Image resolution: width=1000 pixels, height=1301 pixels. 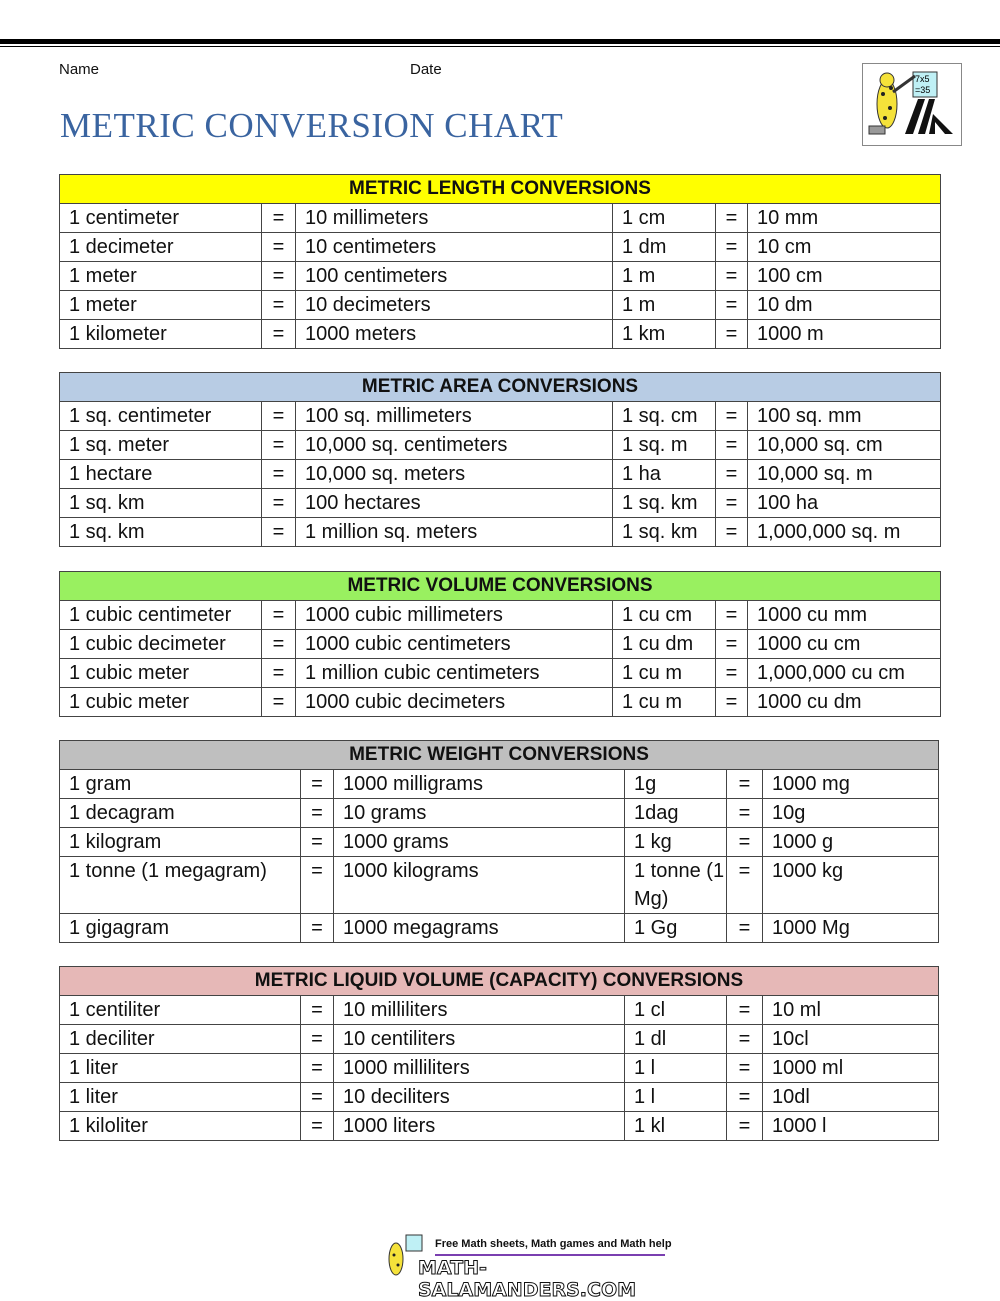 What do you see at coordinates (664, 247) in the screenshot?
I see `cell-abbrev: 1 dm` at bounding box center [664, 247].